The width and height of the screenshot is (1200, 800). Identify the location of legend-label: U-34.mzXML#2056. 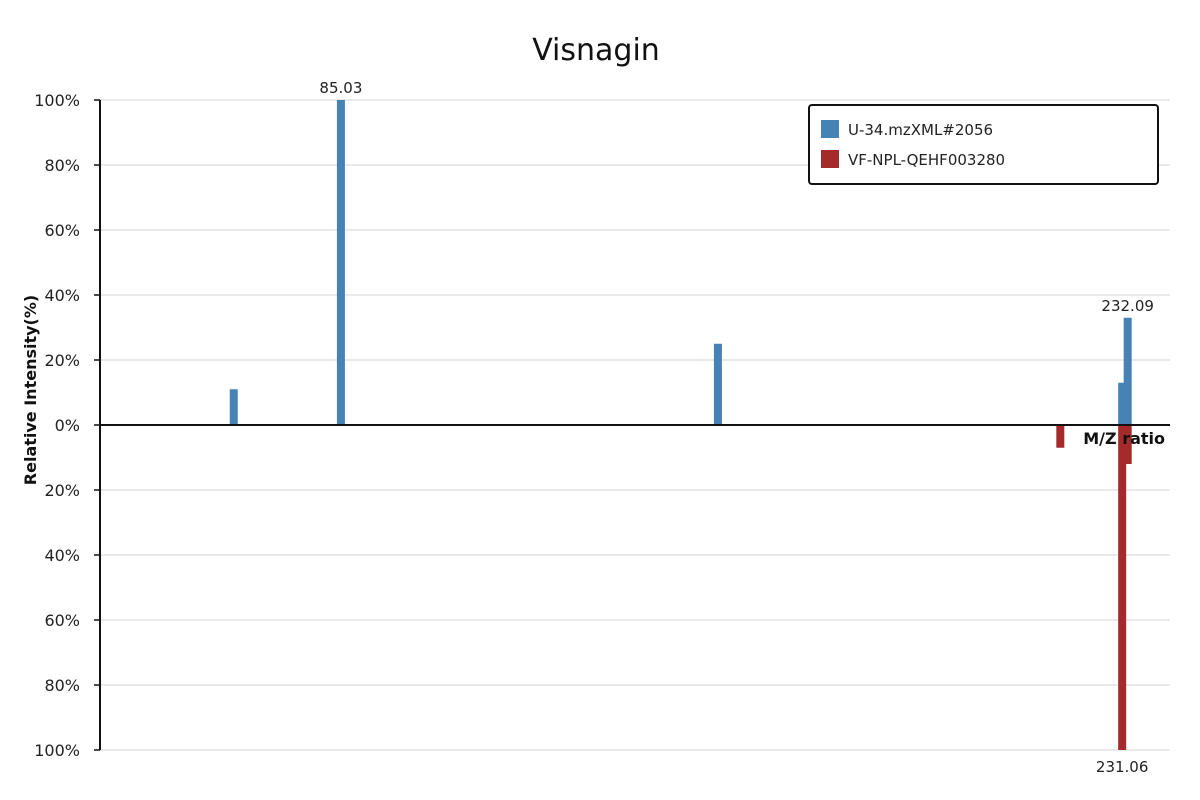
(920, 130).